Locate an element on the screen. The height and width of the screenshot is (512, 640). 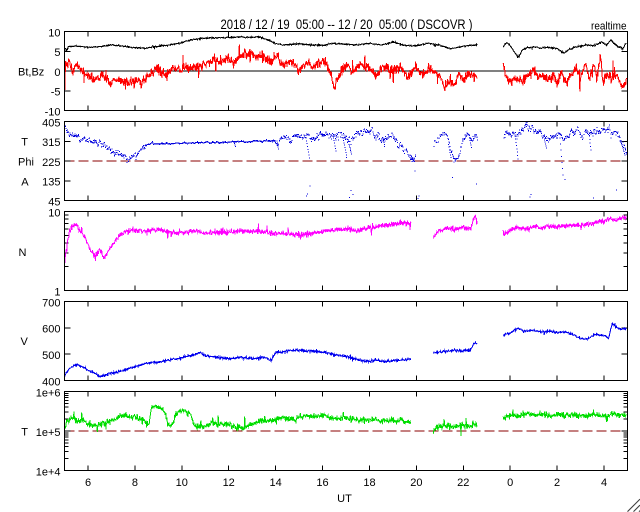
svg-text: 500 is located at coordinates (51, 356).